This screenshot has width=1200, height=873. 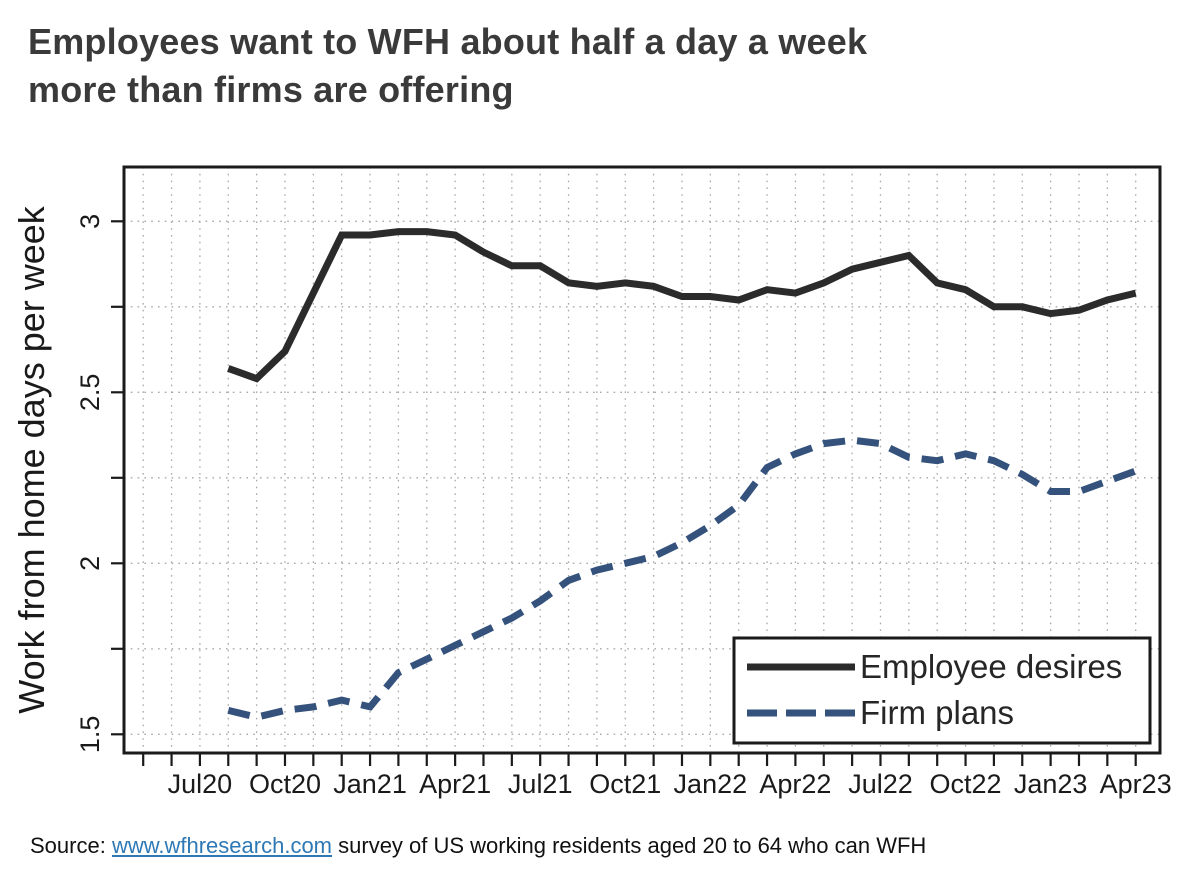 What do you see at coordinates (71, 845) in the screenshot?
I see `source-prefix: Source:` at bounding box center [71, 845].